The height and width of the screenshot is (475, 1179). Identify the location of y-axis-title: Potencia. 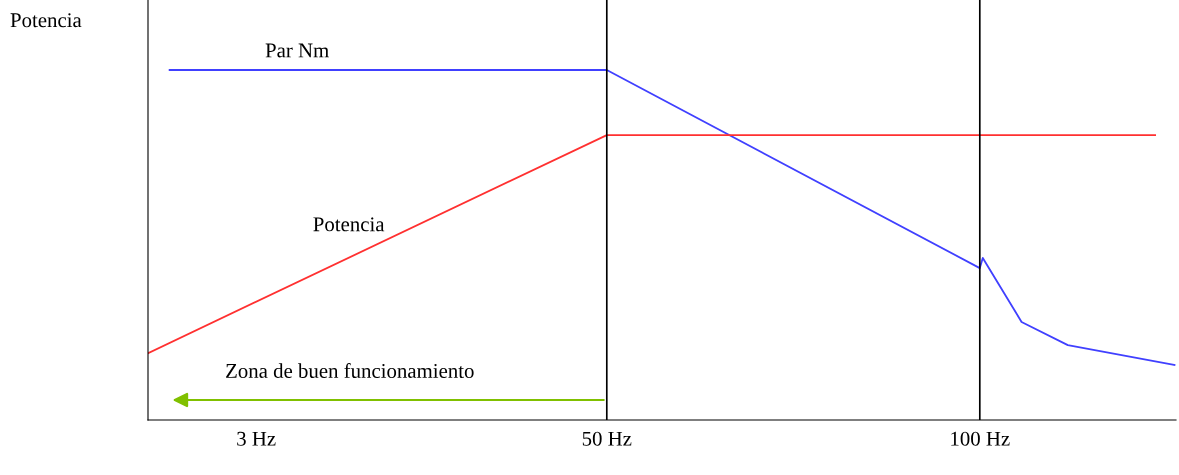
(46, 20).